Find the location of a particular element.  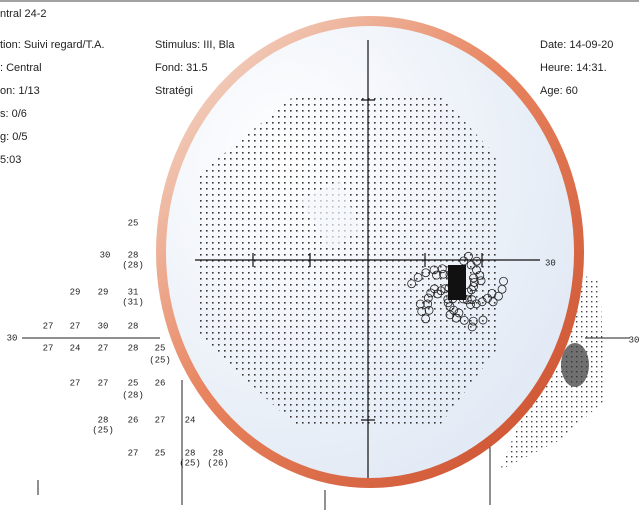

title: ntral 24-2 is located at coordinates (23, 14).